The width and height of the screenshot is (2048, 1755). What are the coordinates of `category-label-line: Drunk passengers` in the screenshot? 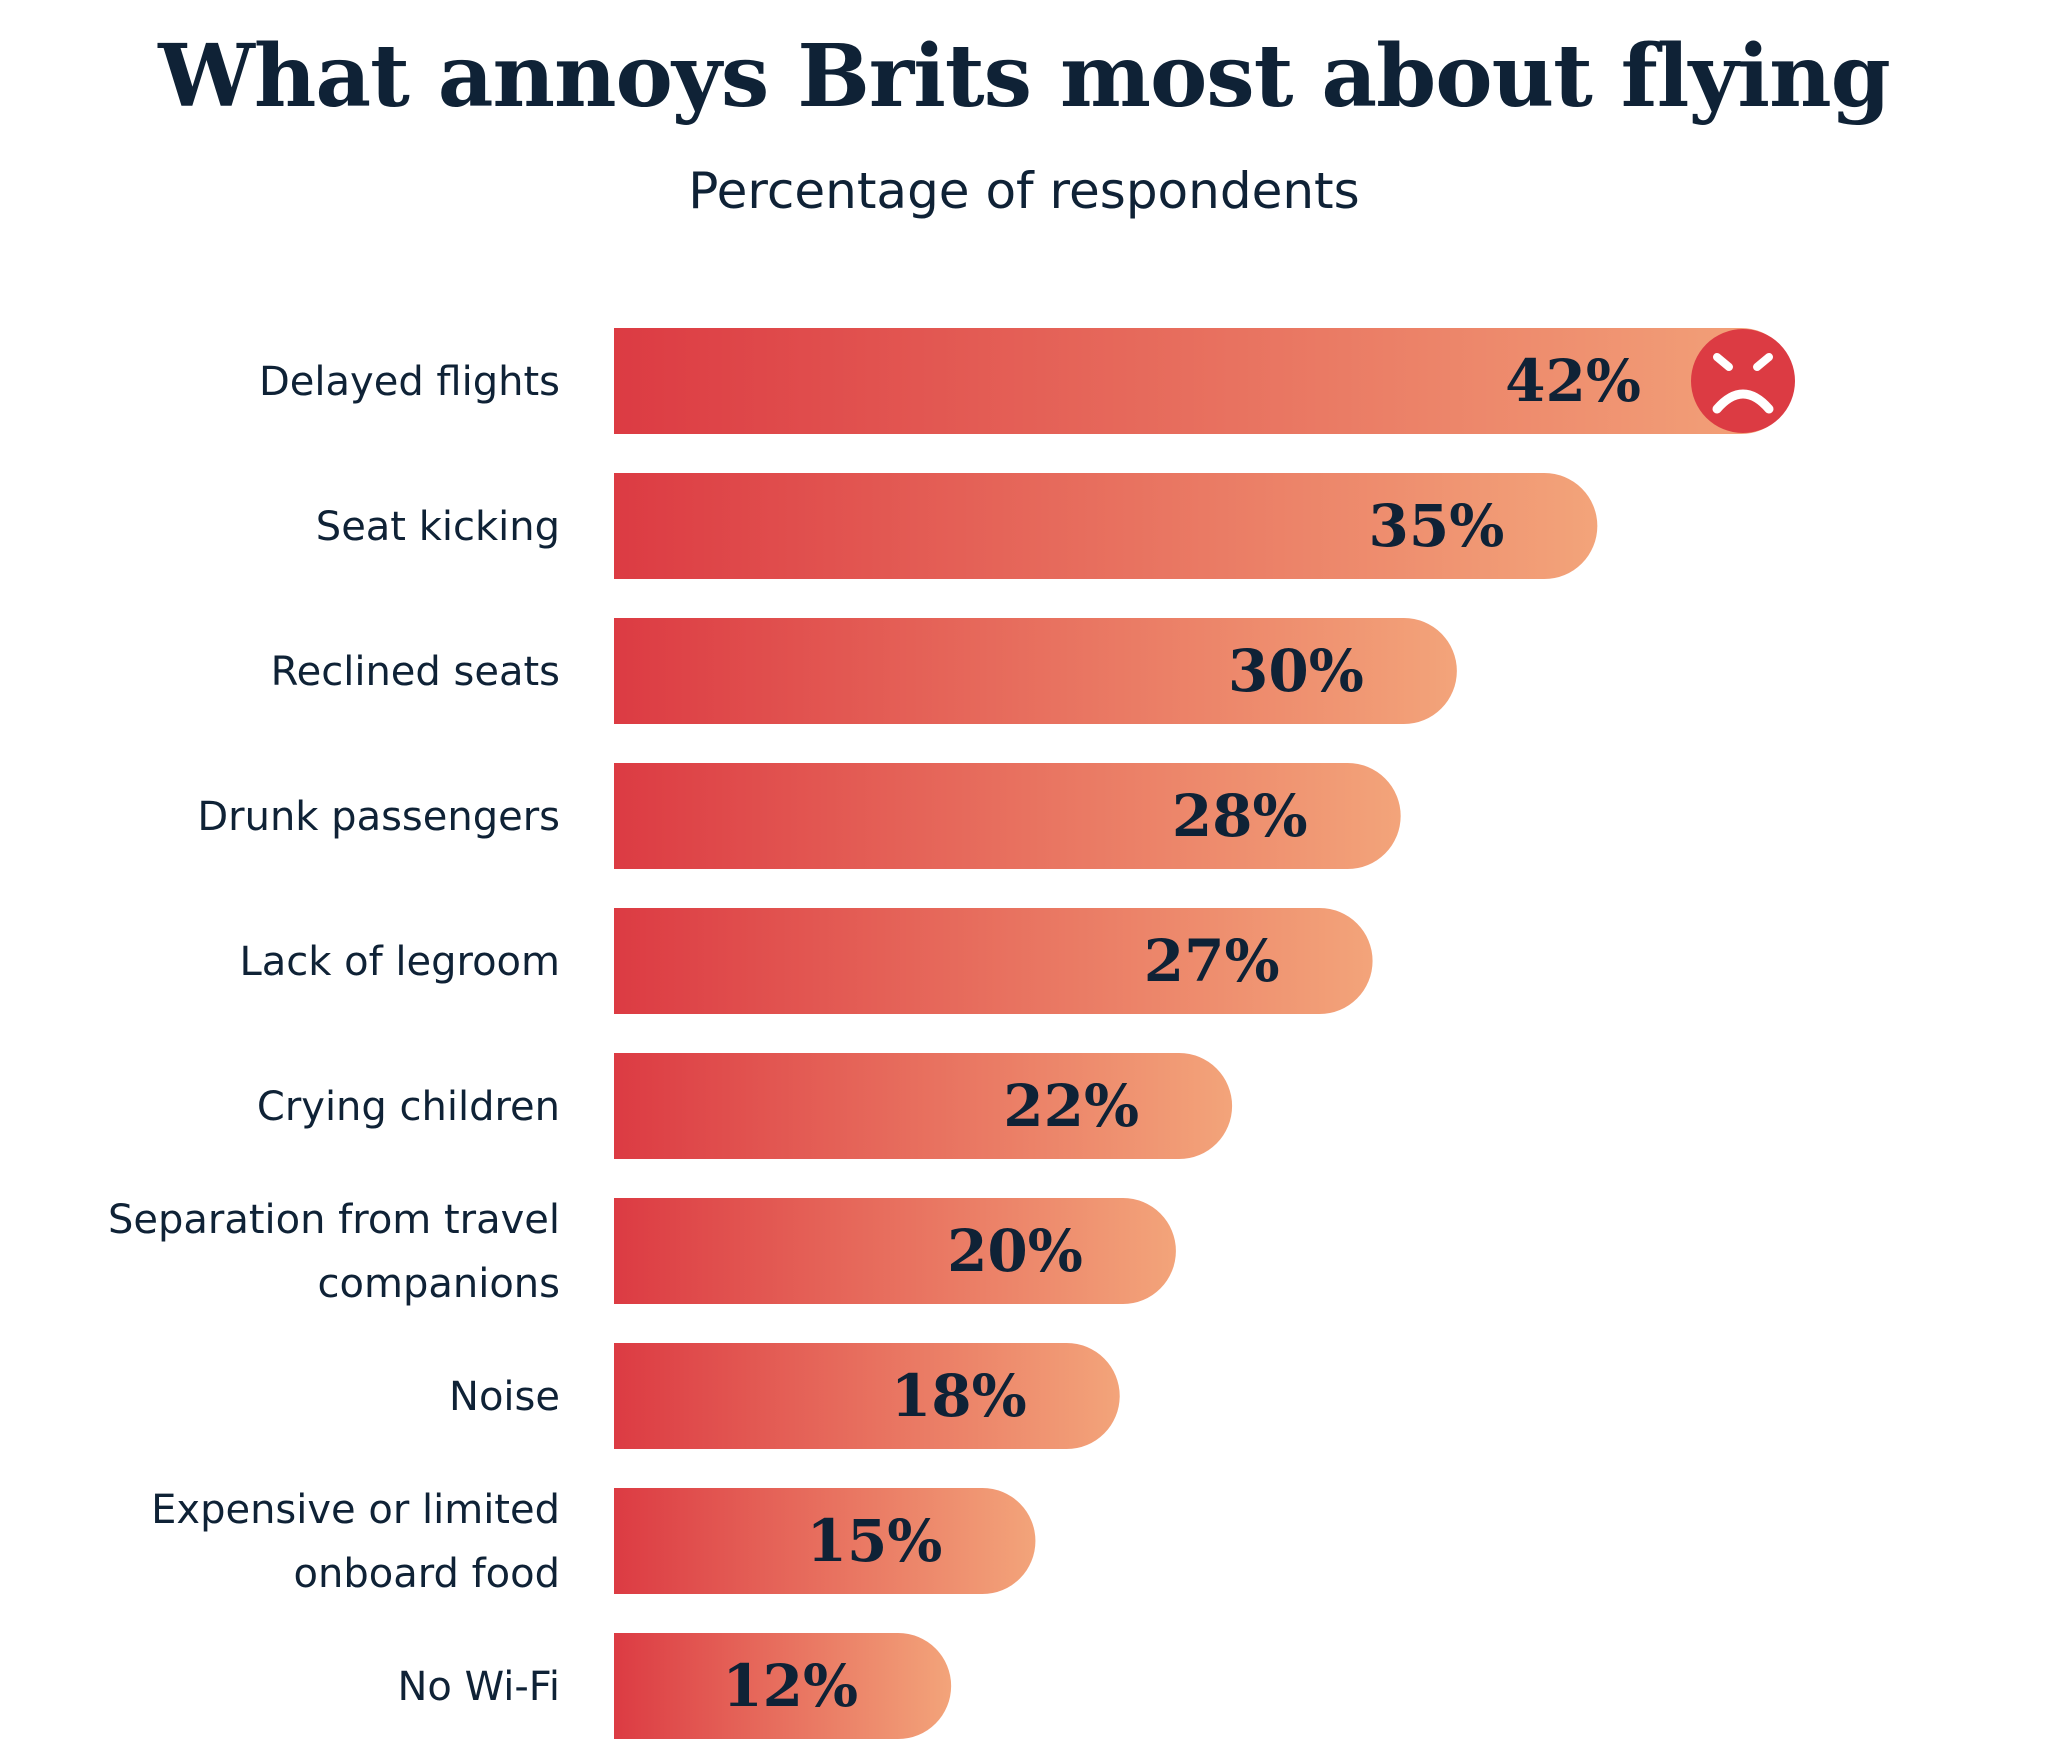 It's located at (378, 817).